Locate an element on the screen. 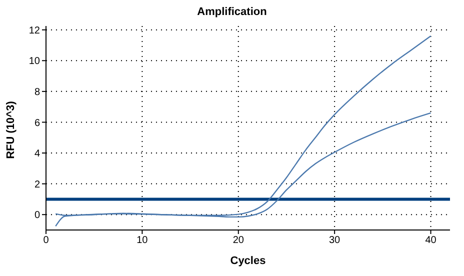  x-tick-label: 20 is located at coordinates (238, 240).